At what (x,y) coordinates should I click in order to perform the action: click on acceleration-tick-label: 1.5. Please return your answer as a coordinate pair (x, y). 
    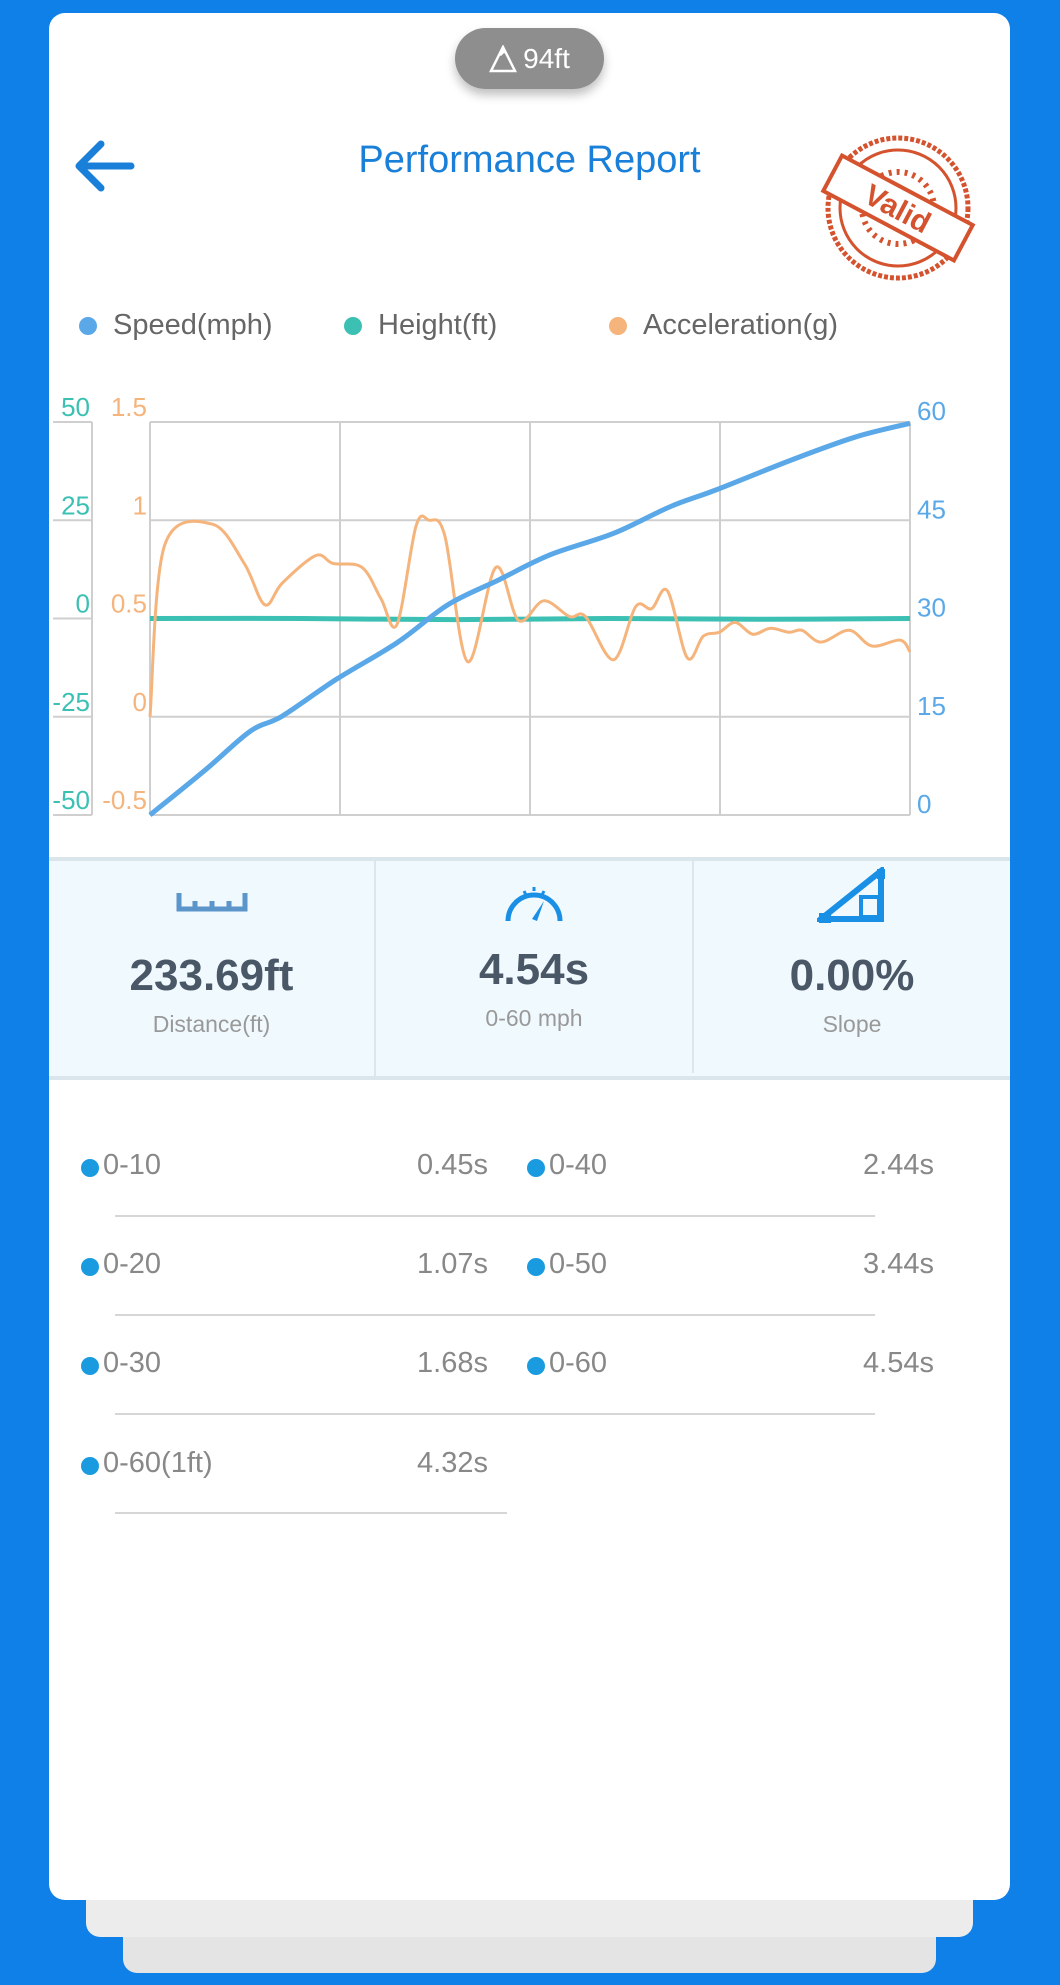
    Looking at the image, I should click on (129, 407).